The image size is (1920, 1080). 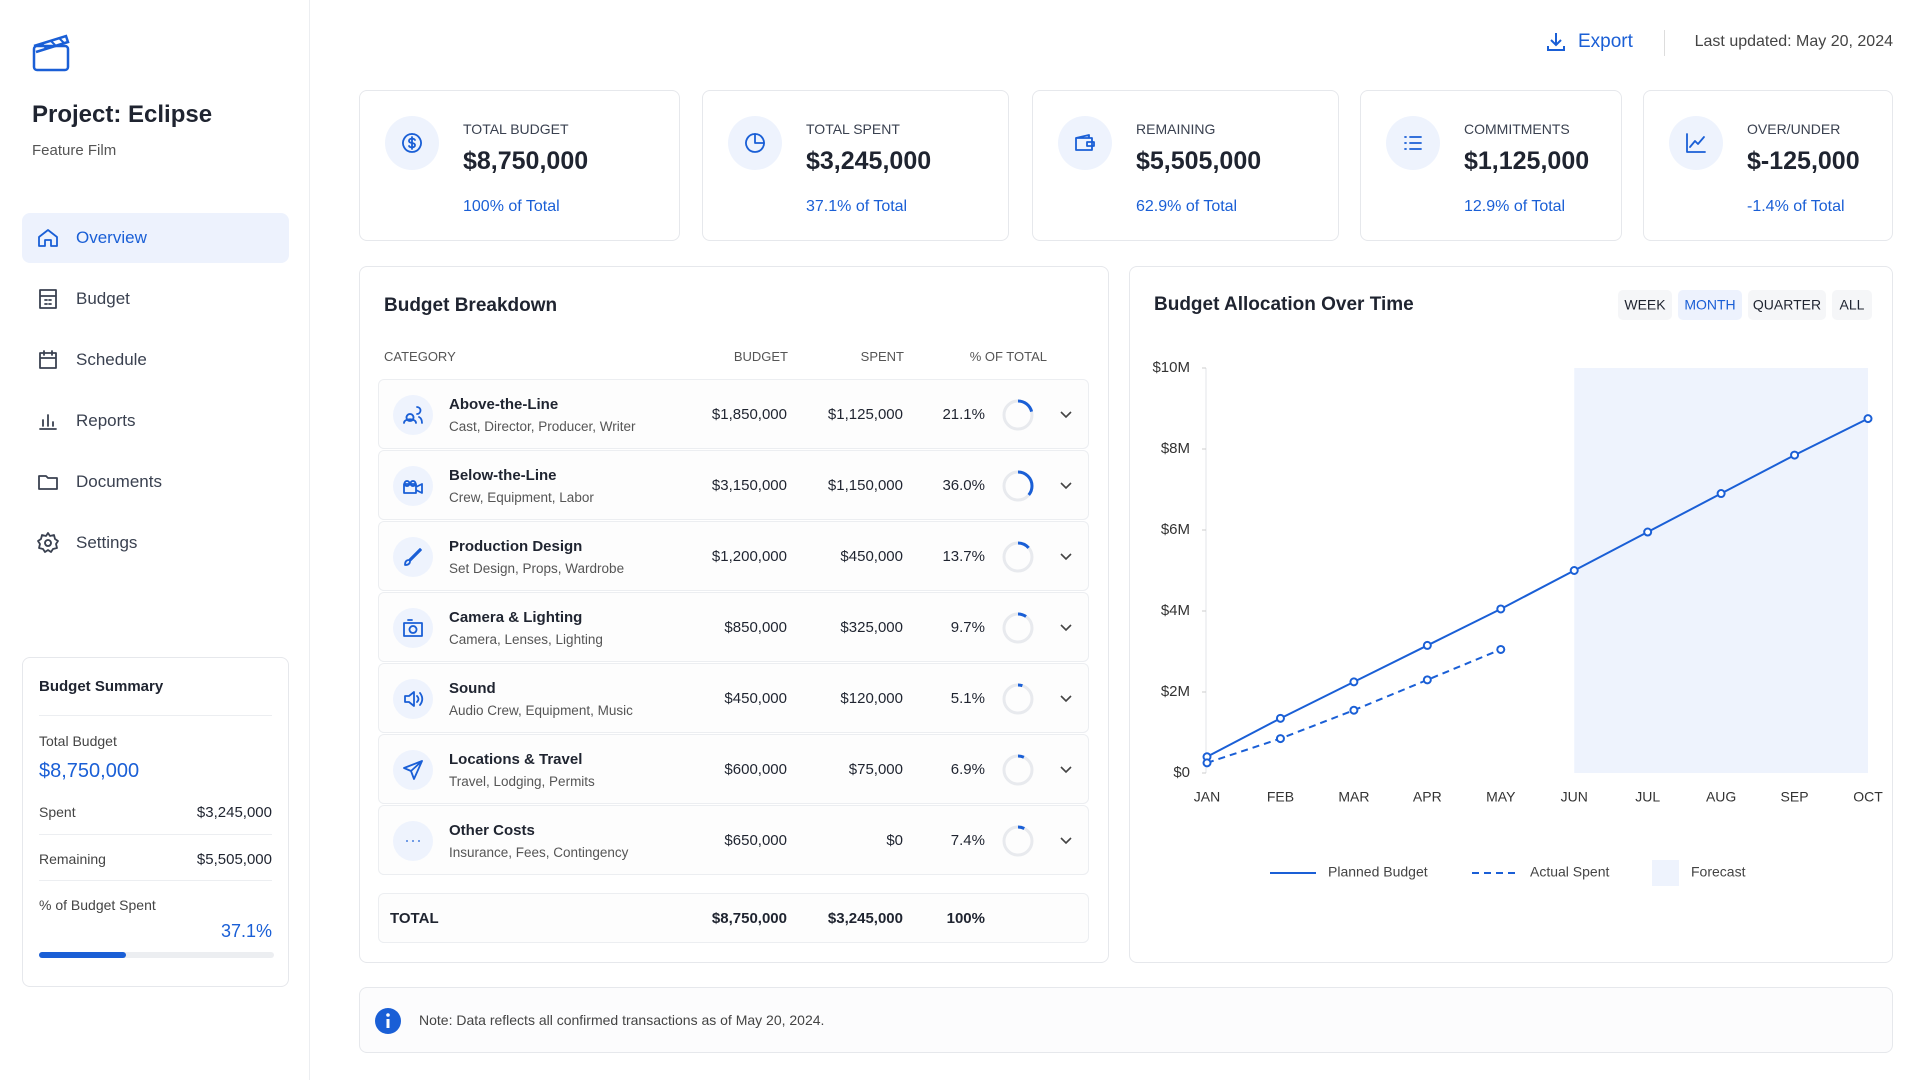 I want to click on column-header: % OF TOTAL, so click(x=1008, y=356).